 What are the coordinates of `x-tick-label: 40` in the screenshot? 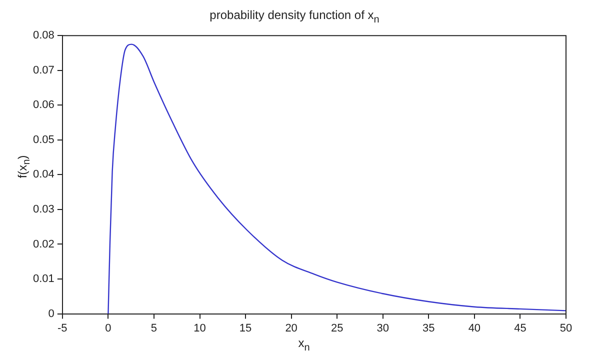 It's located at (474, 328).